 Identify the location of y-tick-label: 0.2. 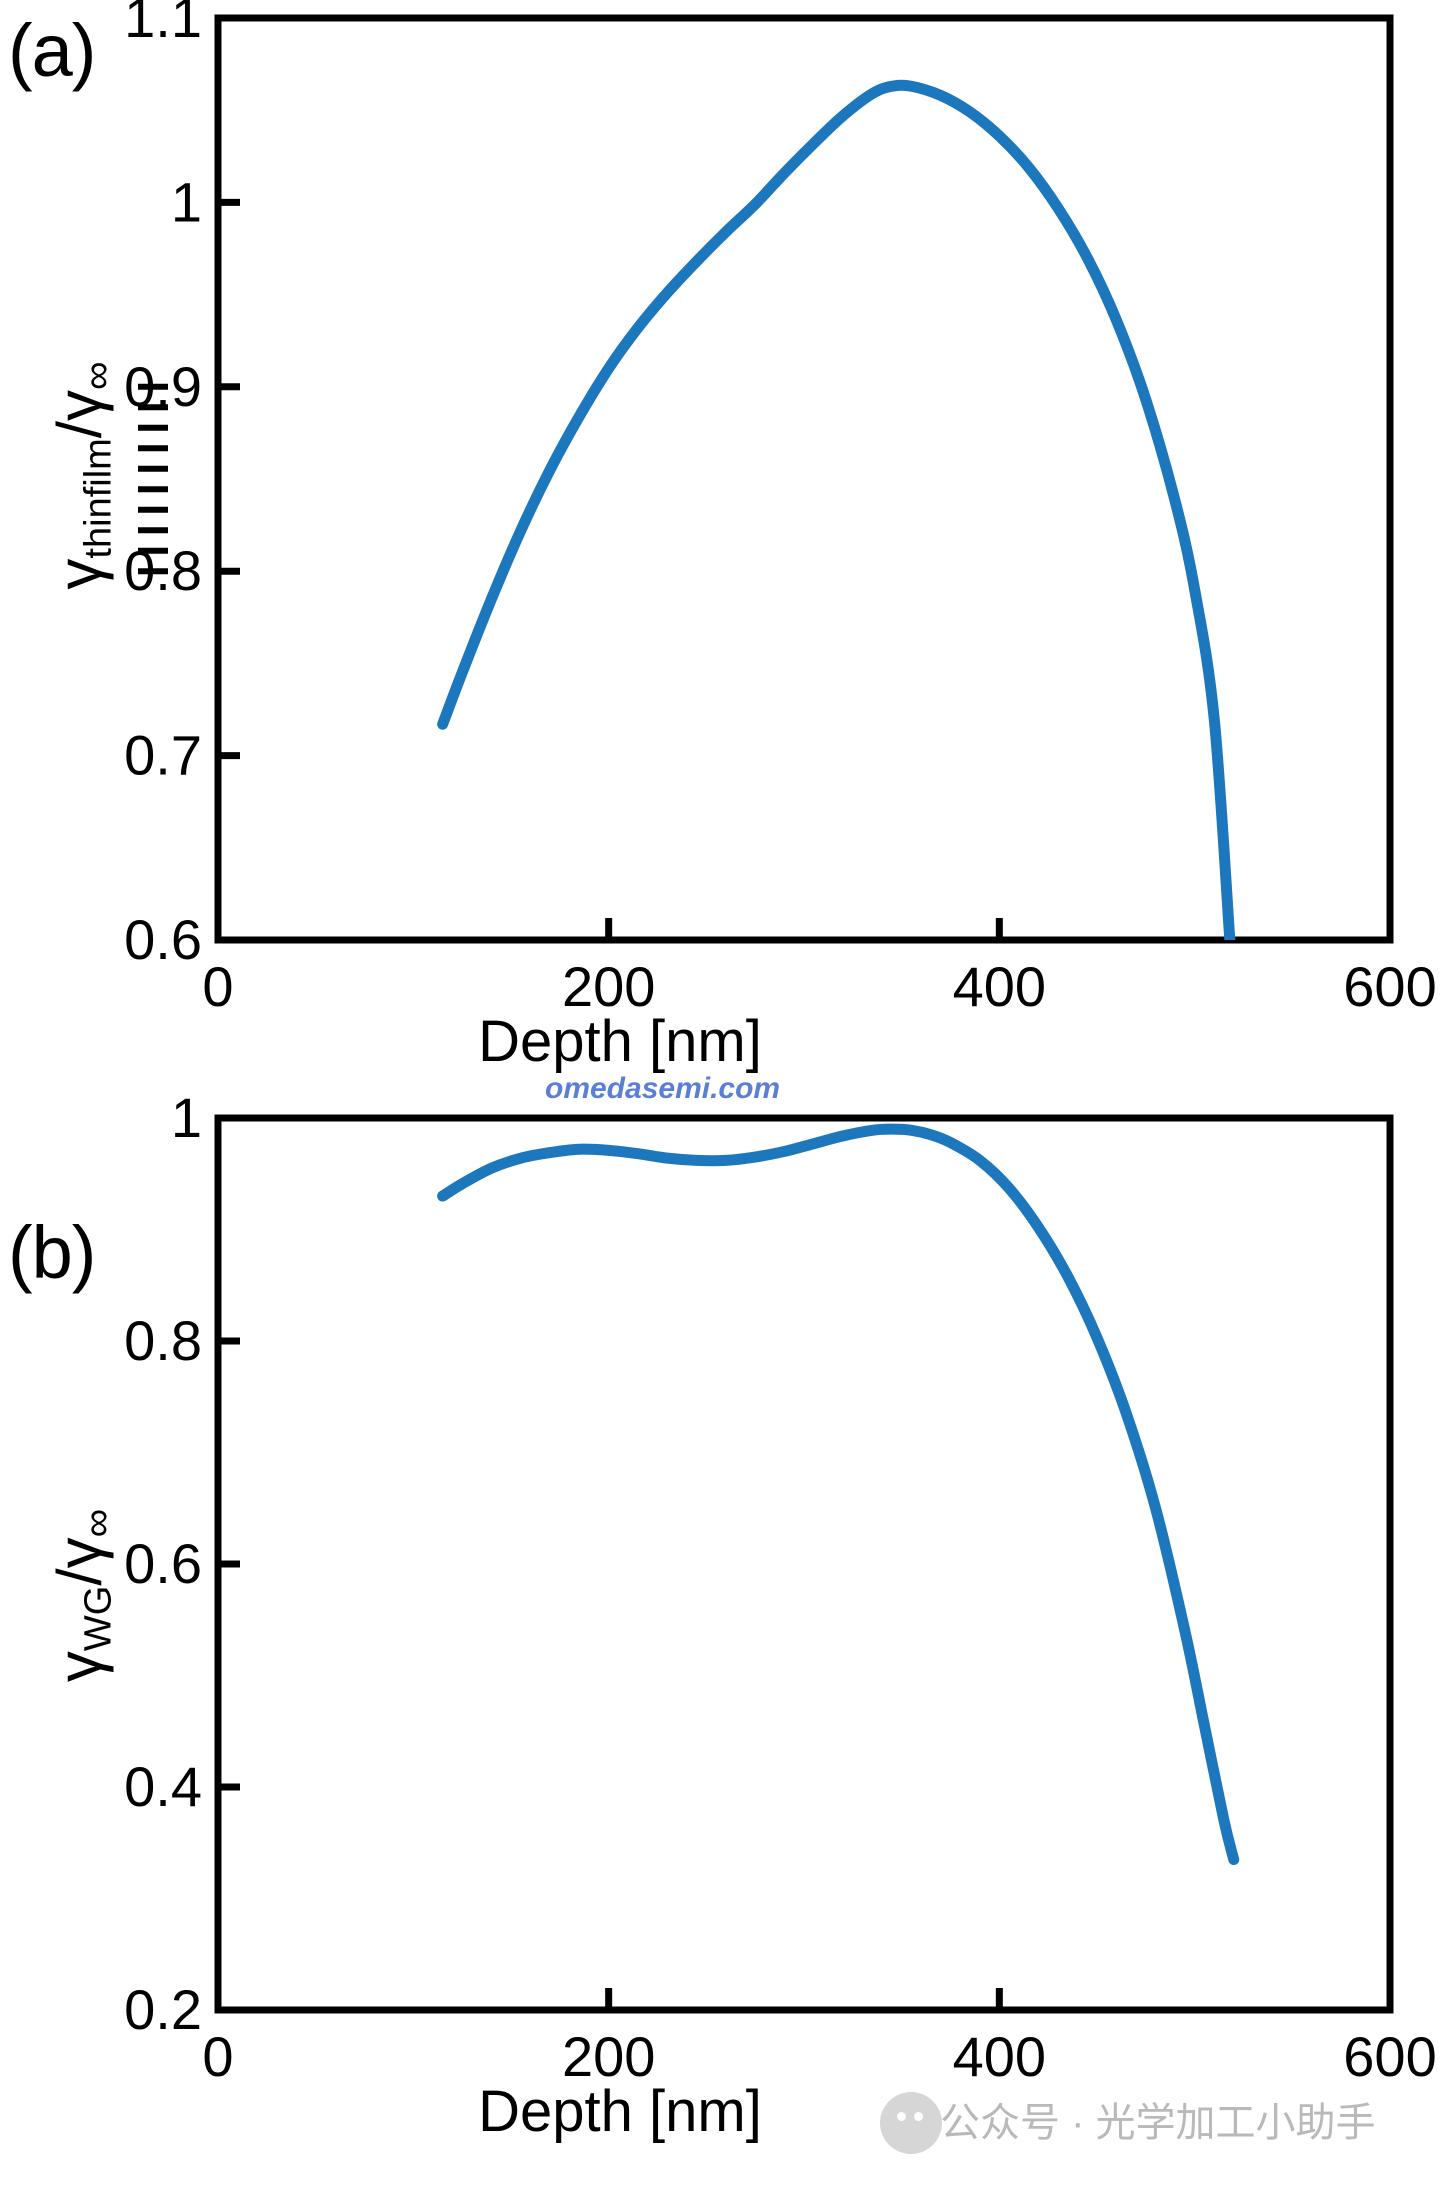
(163, 2009).